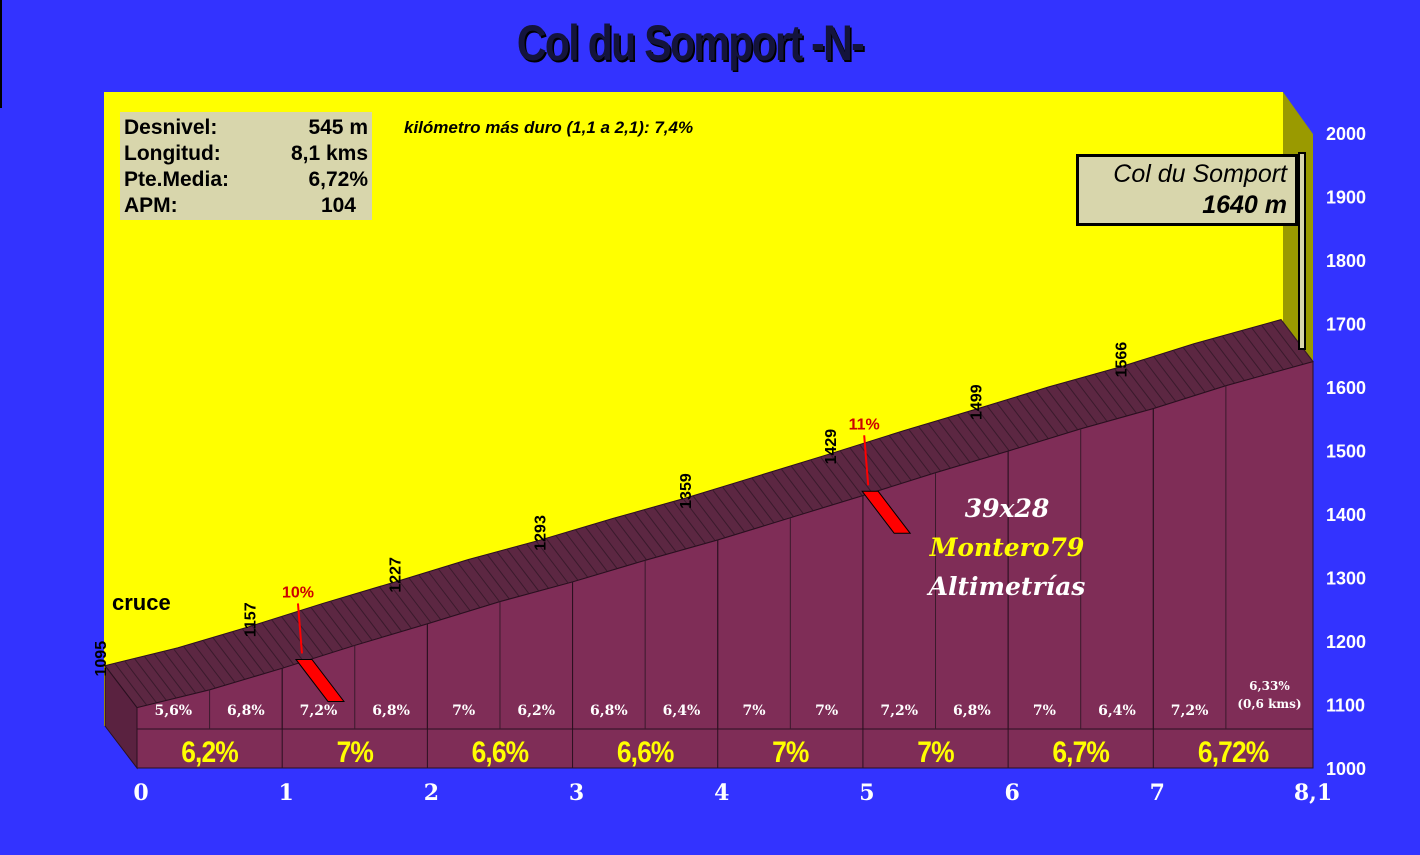 Image resolution: width=1420 pixels, height=855 pixels. I want to click on altitude-label: 1429, so click(831, 447).